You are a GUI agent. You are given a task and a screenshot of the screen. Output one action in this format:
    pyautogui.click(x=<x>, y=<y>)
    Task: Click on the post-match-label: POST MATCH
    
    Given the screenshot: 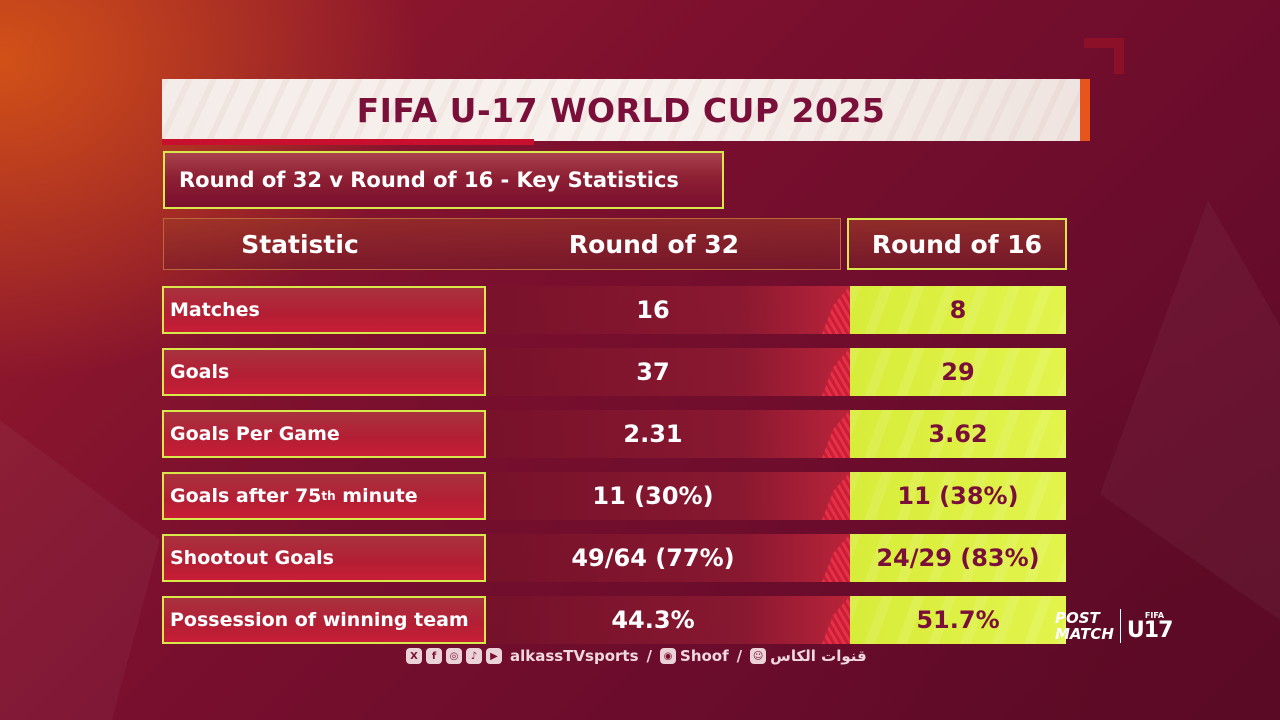 What is the action you would take?
    pyautogui.click(x=1084, y=626)
    